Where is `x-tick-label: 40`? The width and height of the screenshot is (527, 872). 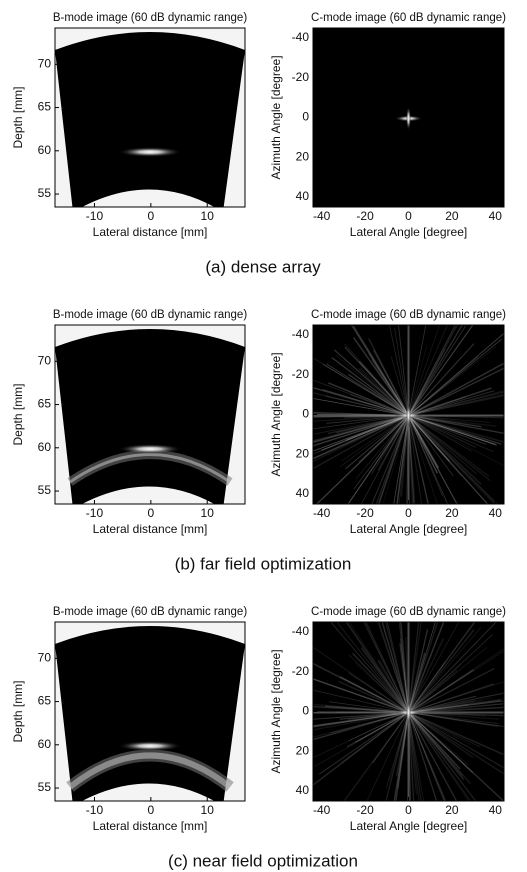
x-tick-label: 40 is located at coordinates (496, 216).